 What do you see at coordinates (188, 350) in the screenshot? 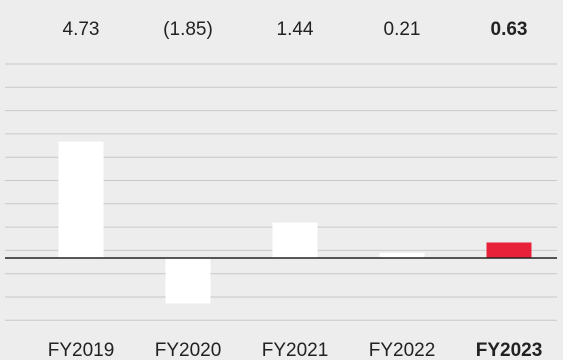
I see `category-label-fy2020: FY2020` at bounding box center [188, 350].